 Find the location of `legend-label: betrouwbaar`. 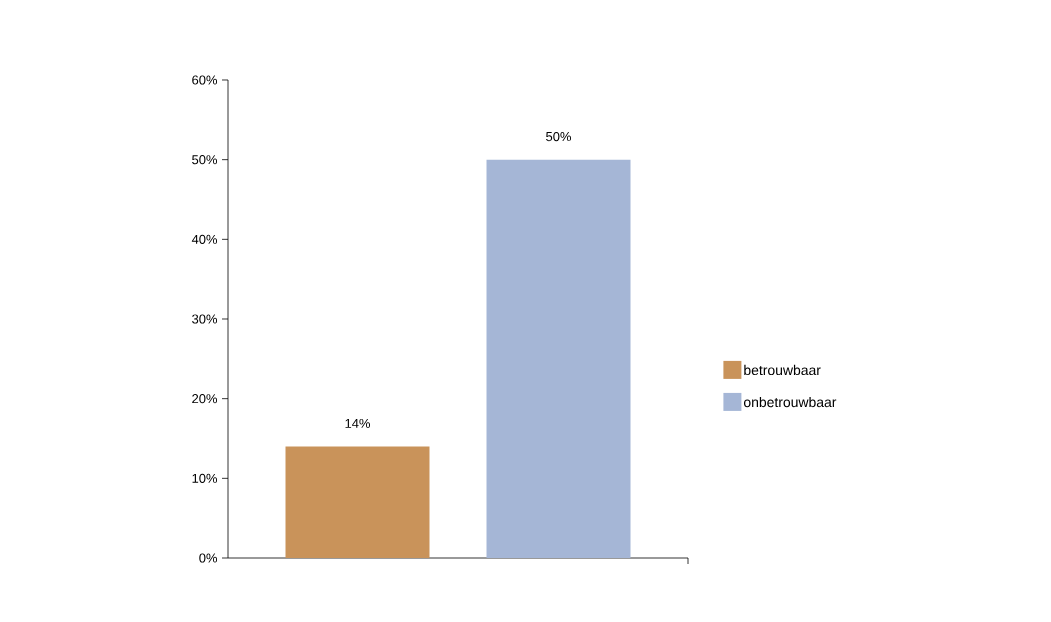

legend-label: betrouwbaar is located at coordinates (782, 370).